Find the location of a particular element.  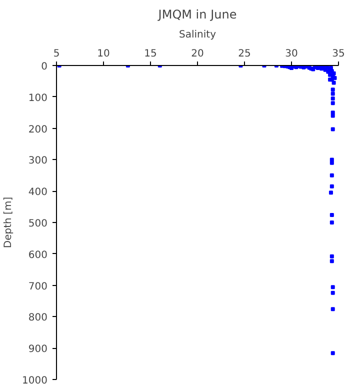

chart-title: JMQM in June is located at coordinates (197, 15).